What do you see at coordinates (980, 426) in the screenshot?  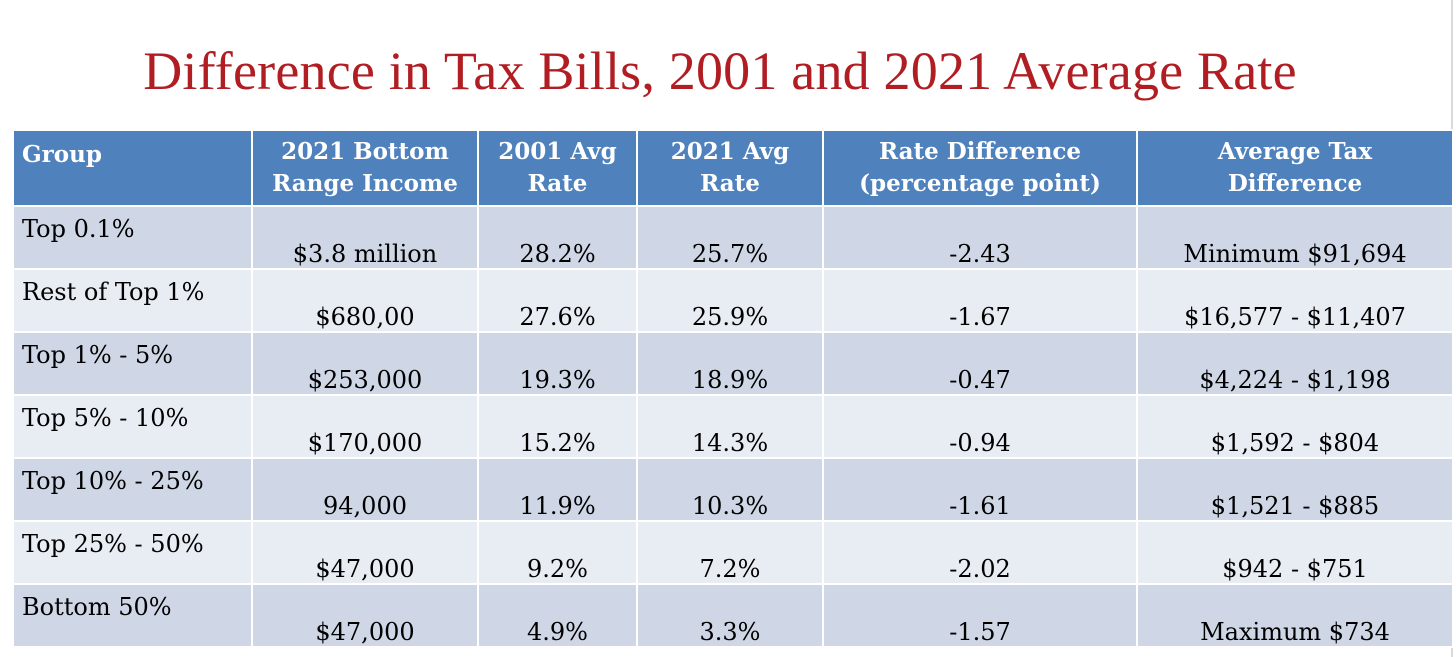 I see `rate-difference-cell: -0.94` at bounding box center [980, 426].